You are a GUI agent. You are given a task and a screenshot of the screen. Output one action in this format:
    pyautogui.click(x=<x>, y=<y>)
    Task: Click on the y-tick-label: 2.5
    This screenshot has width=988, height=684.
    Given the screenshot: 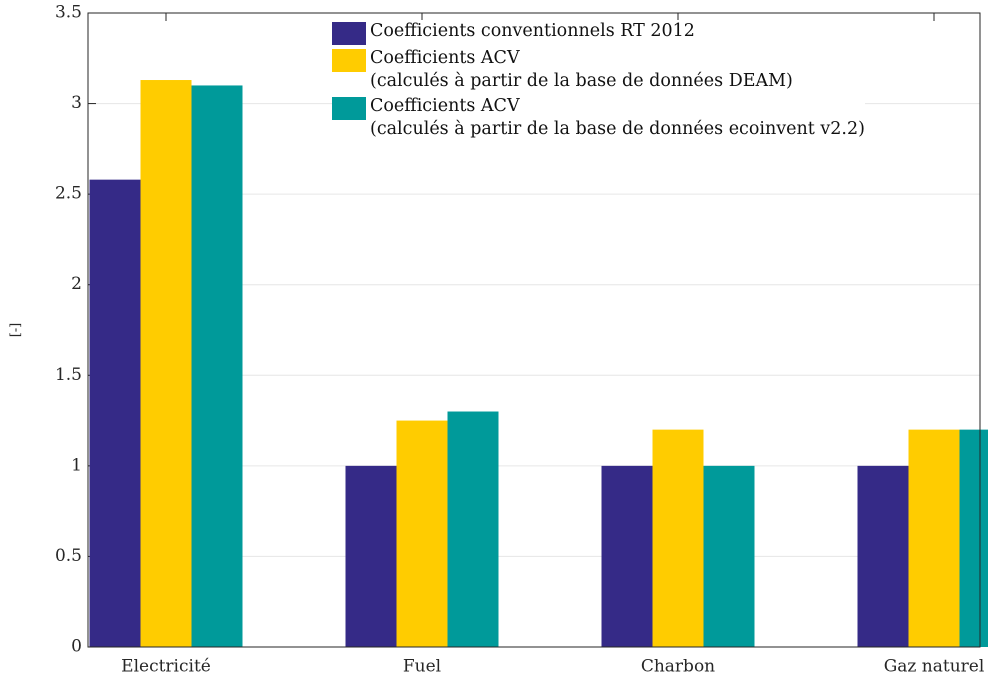 What is the action you would take?
    pyautogui.click(x=68, y=194)
    